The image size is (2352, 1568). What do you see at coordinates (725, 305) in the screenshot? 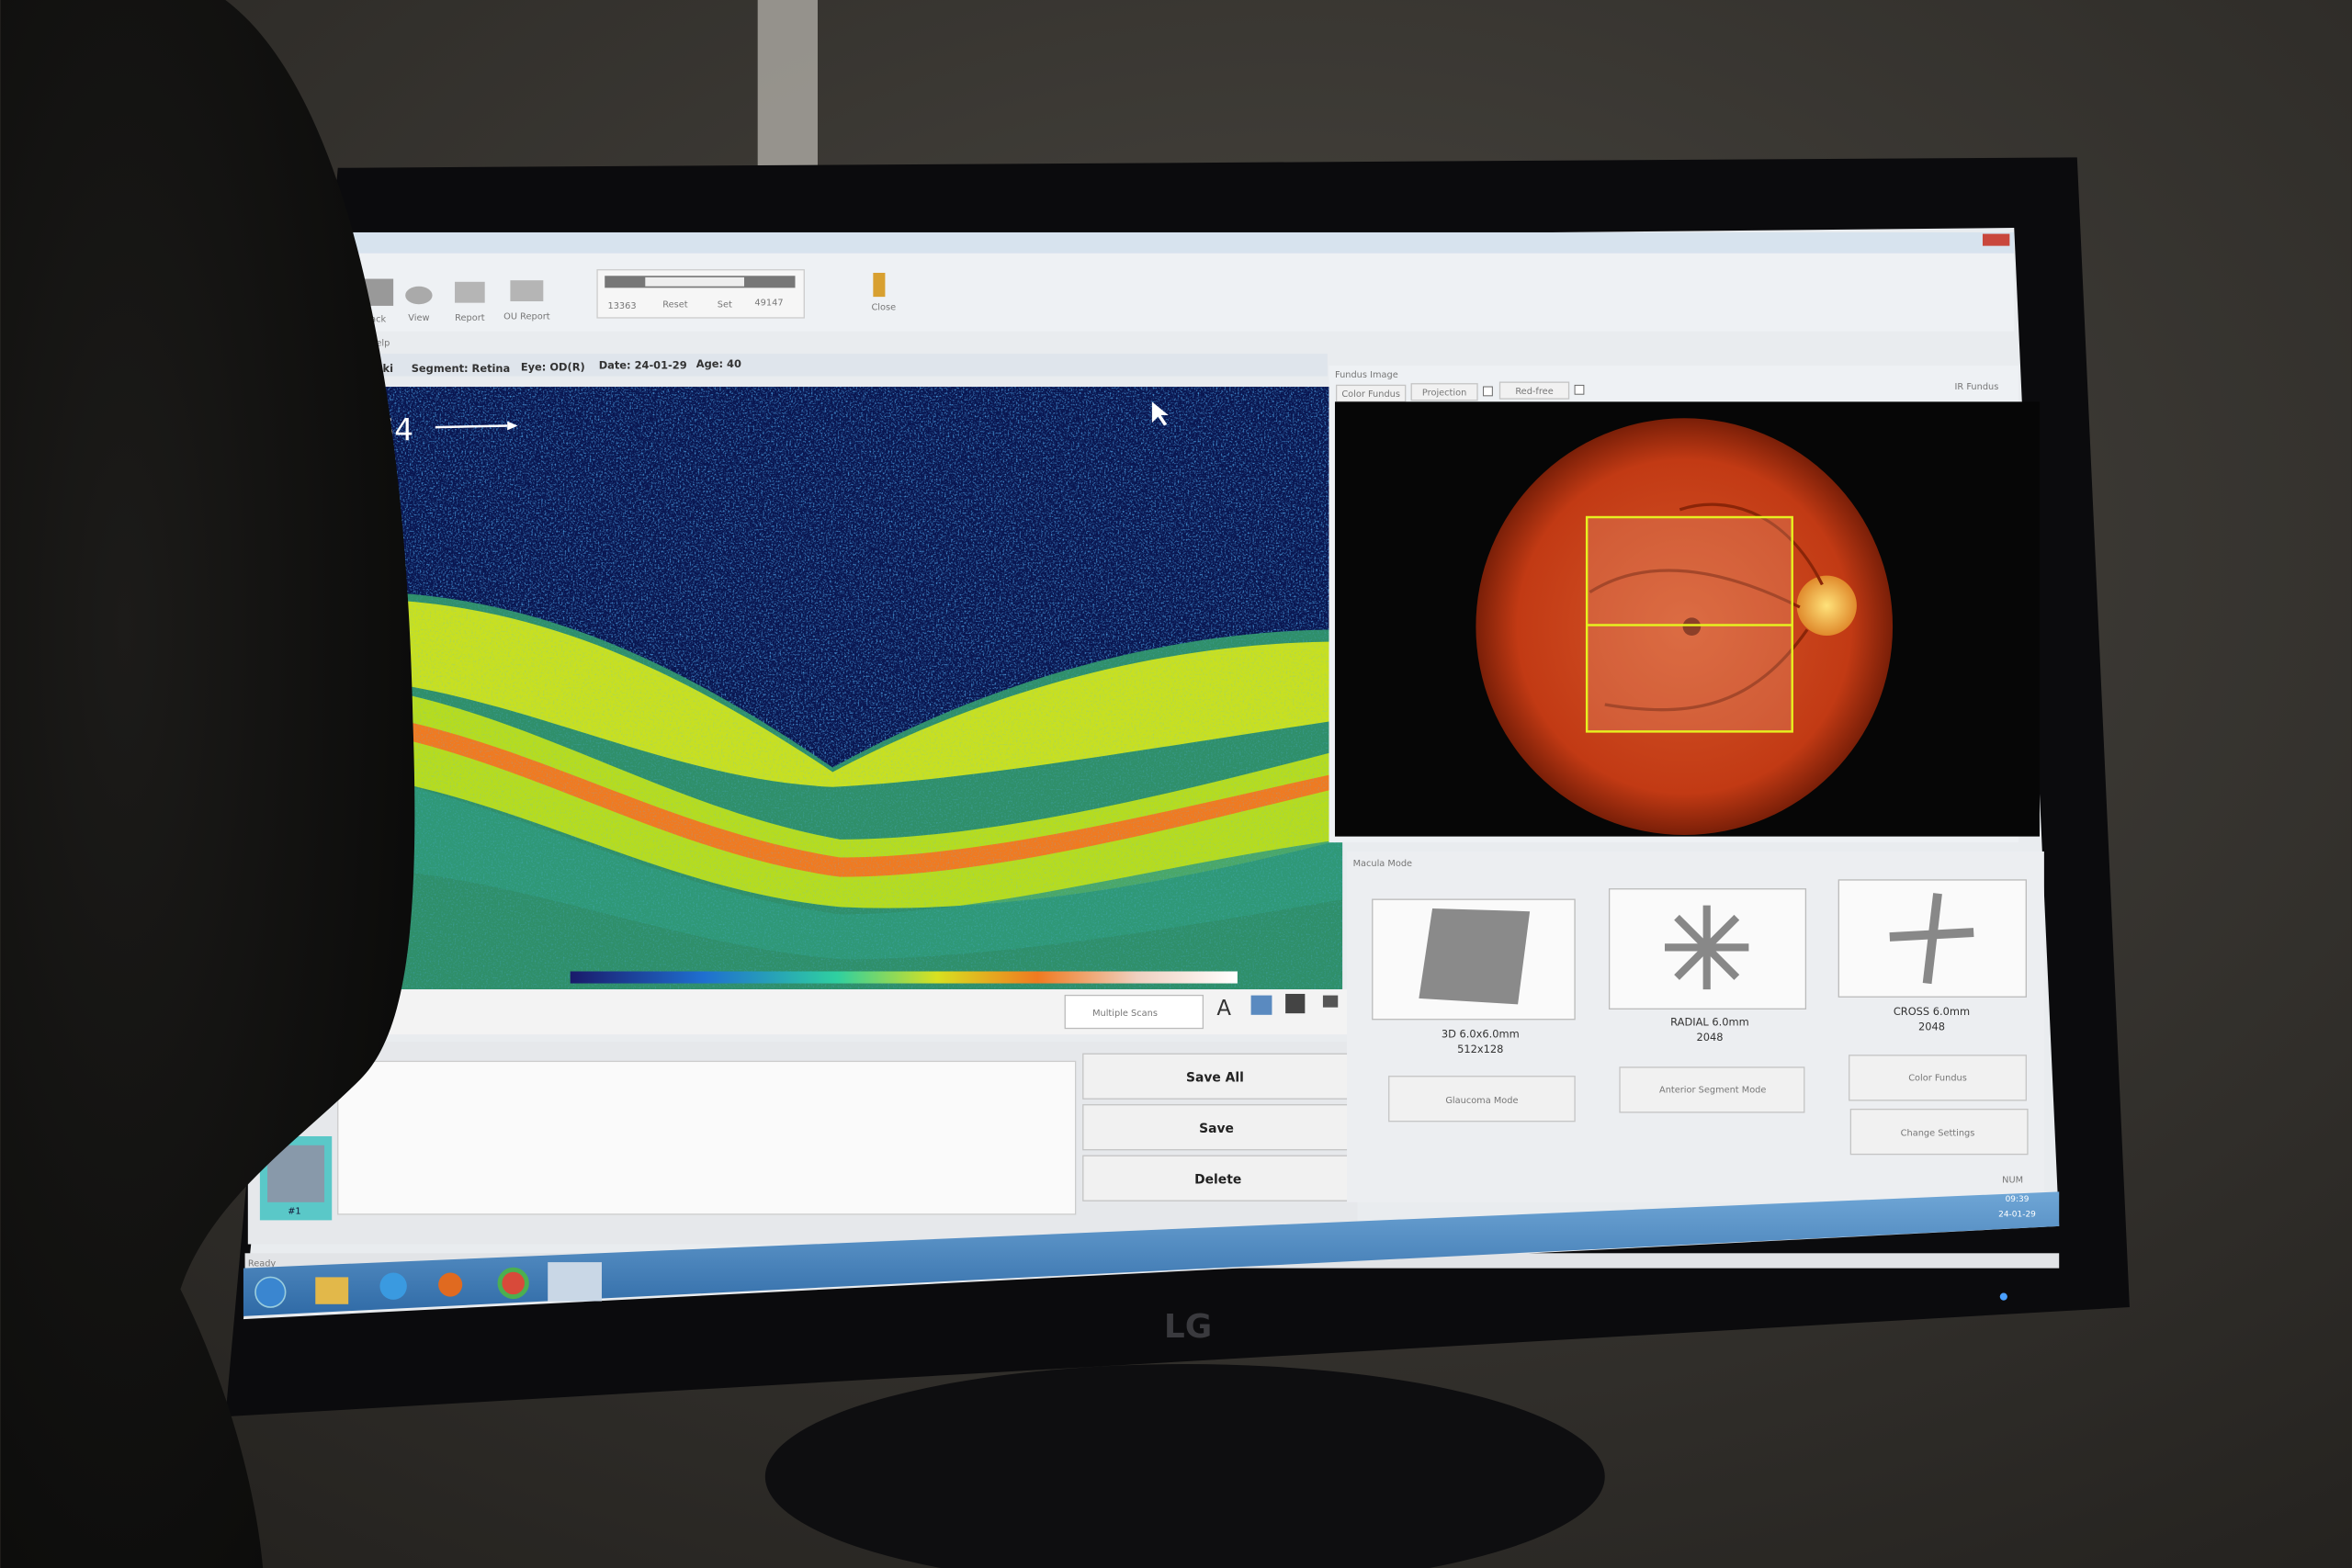
I see `slider-set: Set` at bounding box center [725, 305].